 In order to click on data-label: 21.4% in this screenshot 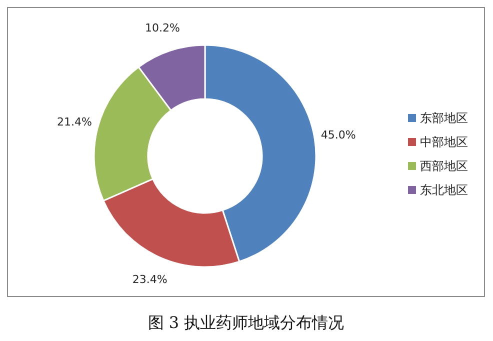, I will do `click(74, 121)`.